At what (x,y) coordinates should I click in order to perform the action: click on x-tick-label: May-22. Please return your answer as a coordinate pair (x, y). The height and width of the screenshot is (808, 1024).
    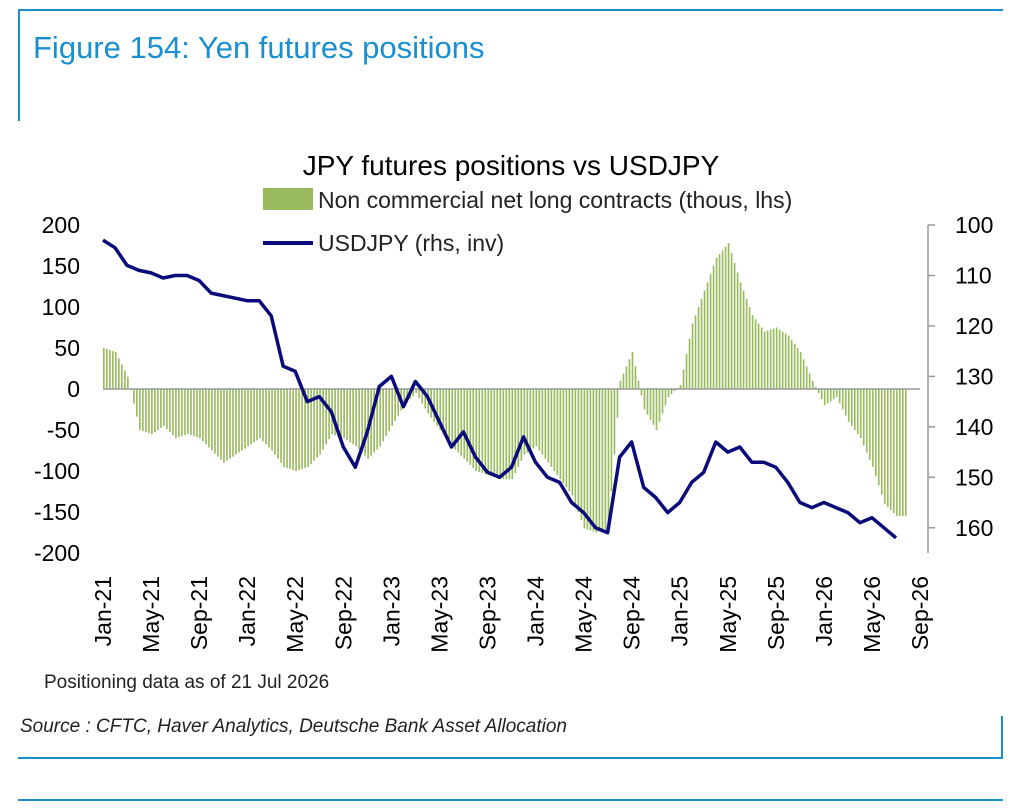
    Looking at the image, I should click on (295, 614).